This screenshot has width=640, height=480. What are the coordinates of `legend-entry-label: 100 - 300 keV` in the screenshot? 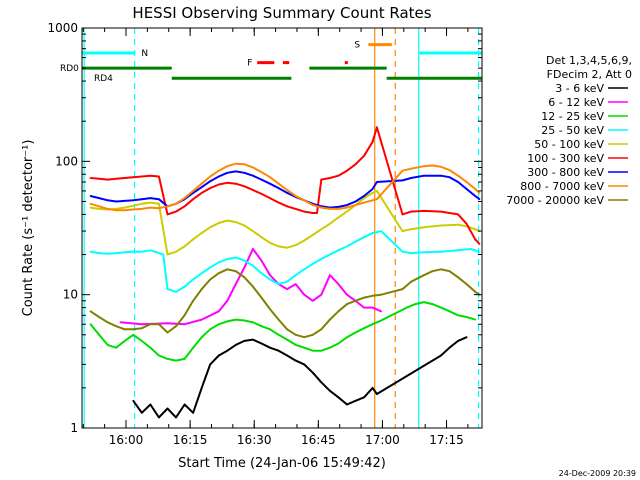 It's located at (565, 158).